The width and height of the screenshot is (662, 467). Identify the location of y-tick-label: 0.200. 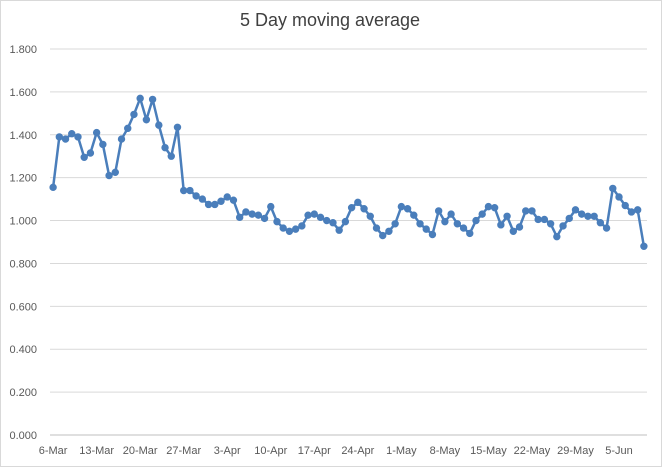
(23, 393).